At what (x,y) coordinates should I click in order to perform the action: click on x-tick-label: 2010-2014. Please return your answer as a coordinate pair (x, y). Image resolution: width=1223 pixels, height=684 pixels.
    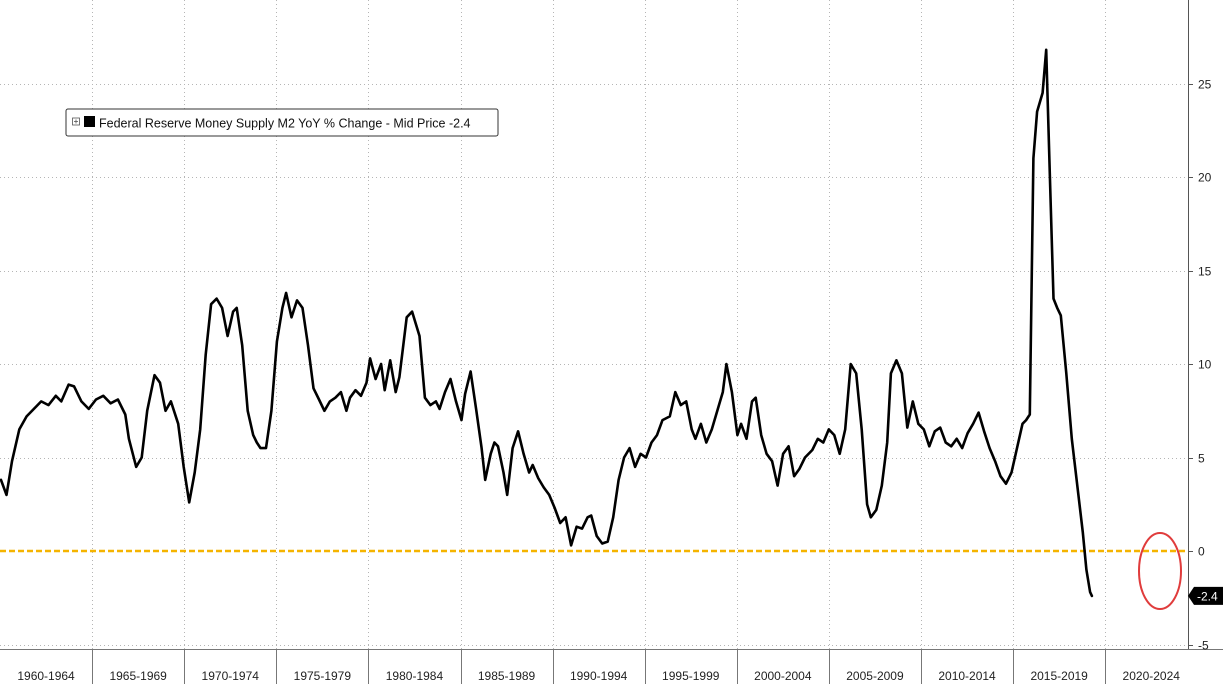
    Looking at the image, I should click on (967, 676).